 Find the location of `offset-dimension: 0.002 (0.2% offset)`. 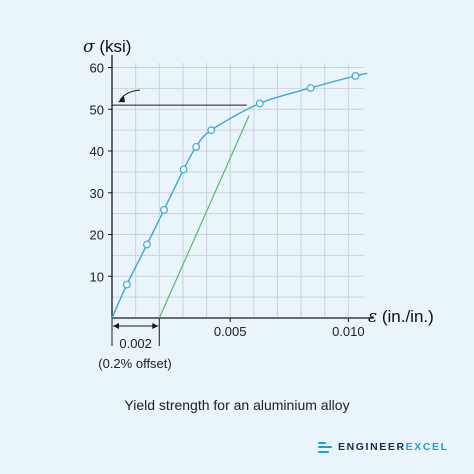

offset-dimension: 0.002 (0.2% offset) is located at coordinates (135, 344).